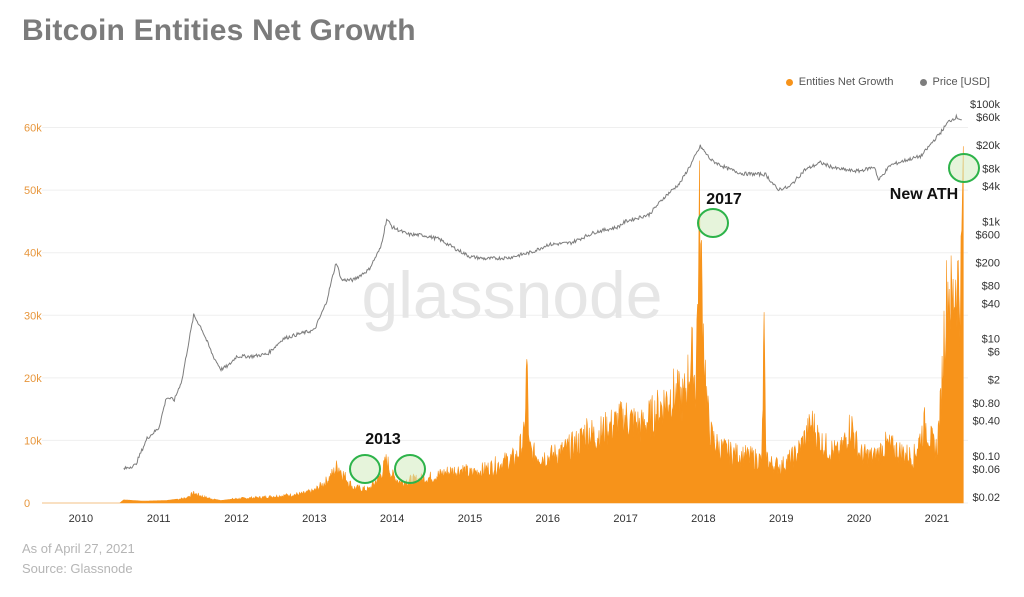 The width and height of the screenshot is (1024, 597). What do you see at coordinates (859, 519) in the screenshot?
I see `x-tick: 2020` at bounding box center [859, 519].